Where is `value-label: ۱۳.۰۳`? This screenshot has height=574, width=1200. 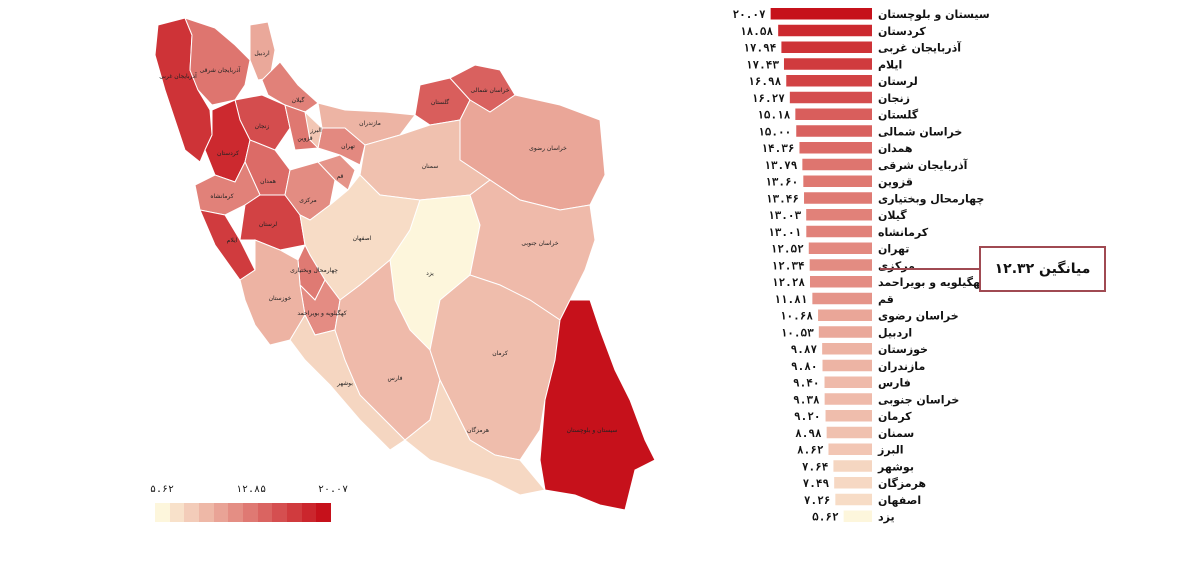
value-label: ۱۳.۰۳ is located at coordinates (784, 215).